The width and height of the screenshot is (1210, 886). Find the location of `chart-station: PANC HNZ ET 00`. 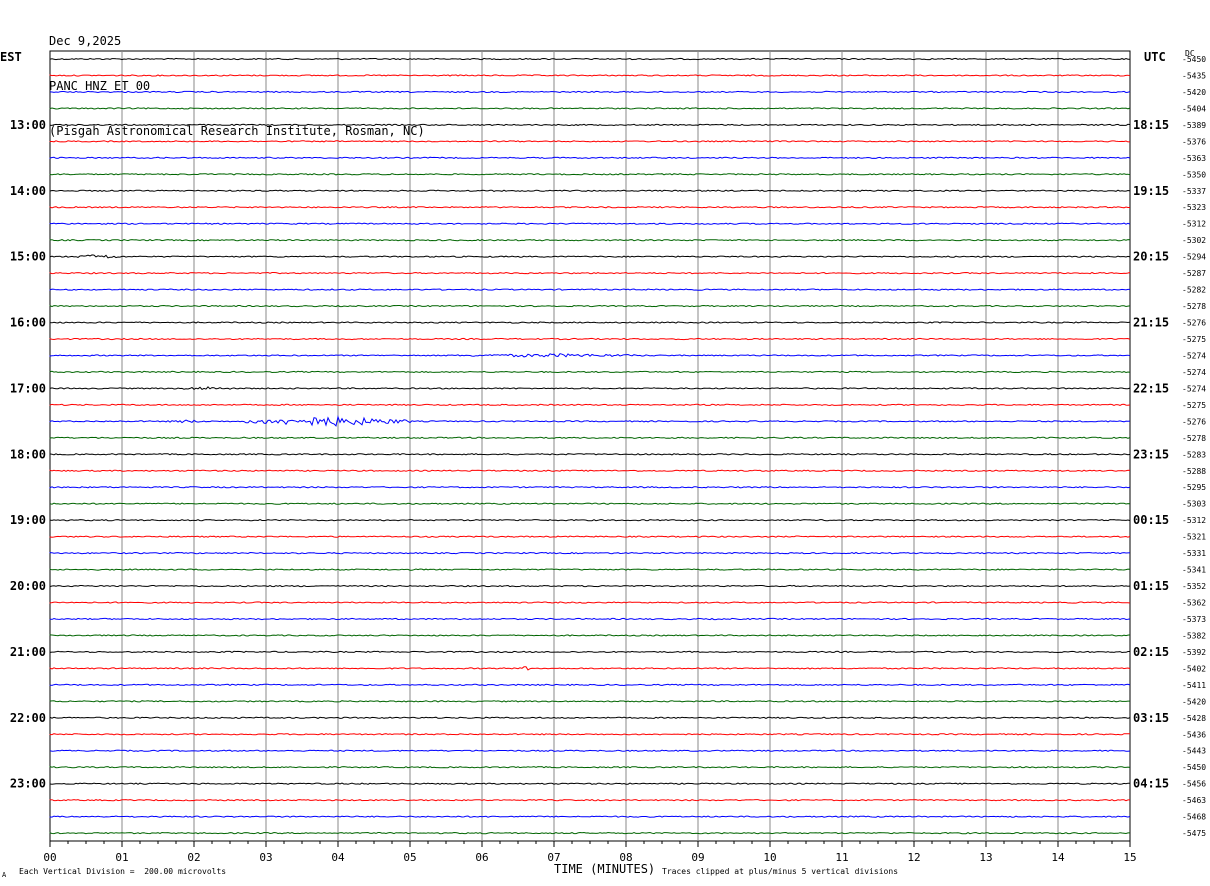

chart-station: PANC HNZ ET 00 is located at coordinates (100, 86).